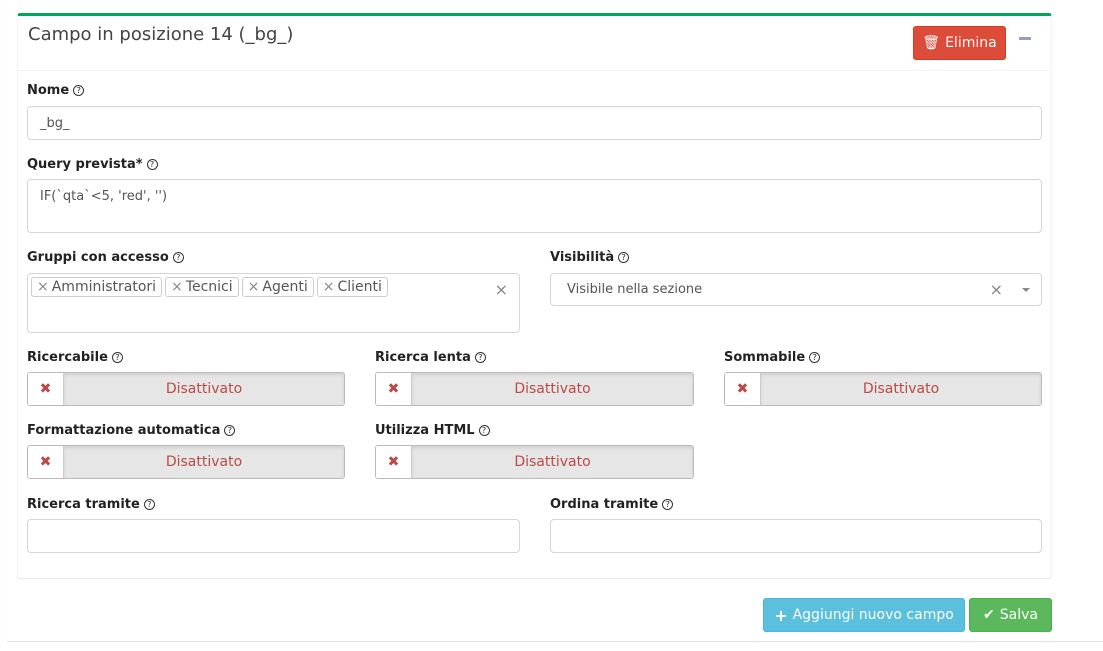 This screenshot has height=651, width=1103. What do you see at coordinates (534, 206) in the screenshot?
I see `query-textarea: IF(`qta`<5, 'red', '')` at bounding box center [534, 206].